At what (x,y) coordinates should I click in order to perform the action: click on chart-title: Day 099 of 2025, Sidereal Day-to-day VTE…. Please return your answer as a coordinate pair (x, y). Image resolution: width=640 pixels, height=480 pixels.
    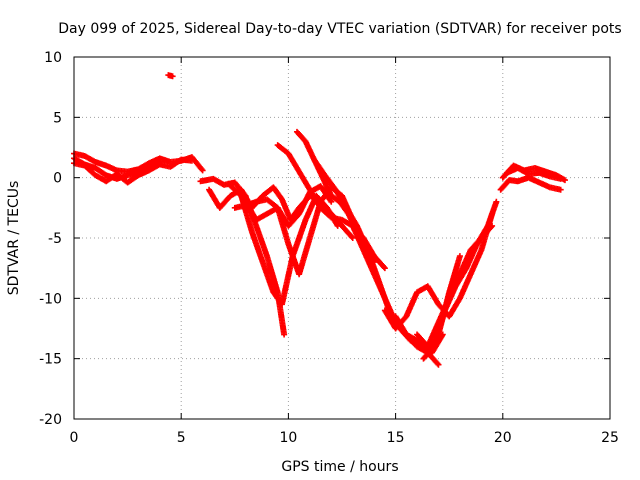
    Looking at the image, I should click on (339, 29).